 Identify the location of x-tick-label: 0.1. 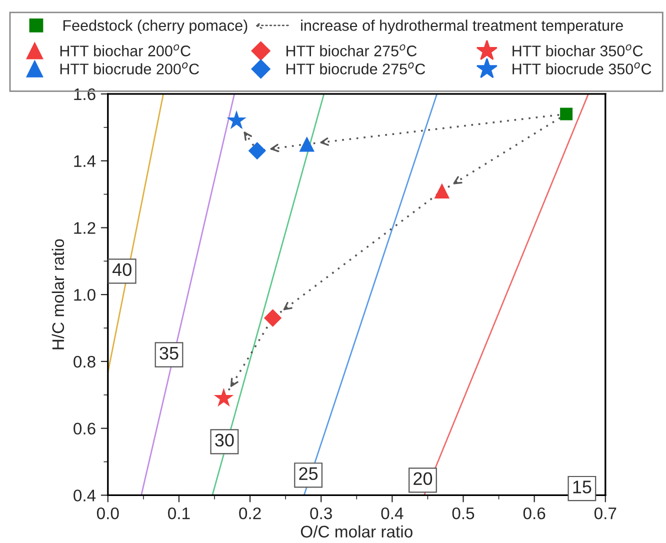
(179, 513).